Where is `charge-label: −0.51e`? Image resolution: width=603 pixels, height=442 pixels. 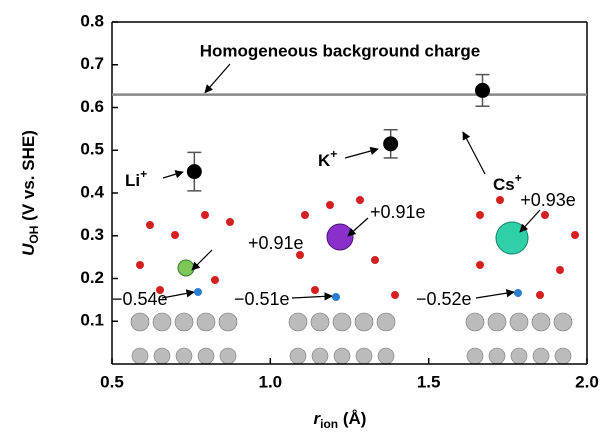 charge-label: −0.51e is located at coordinates (262, 299).